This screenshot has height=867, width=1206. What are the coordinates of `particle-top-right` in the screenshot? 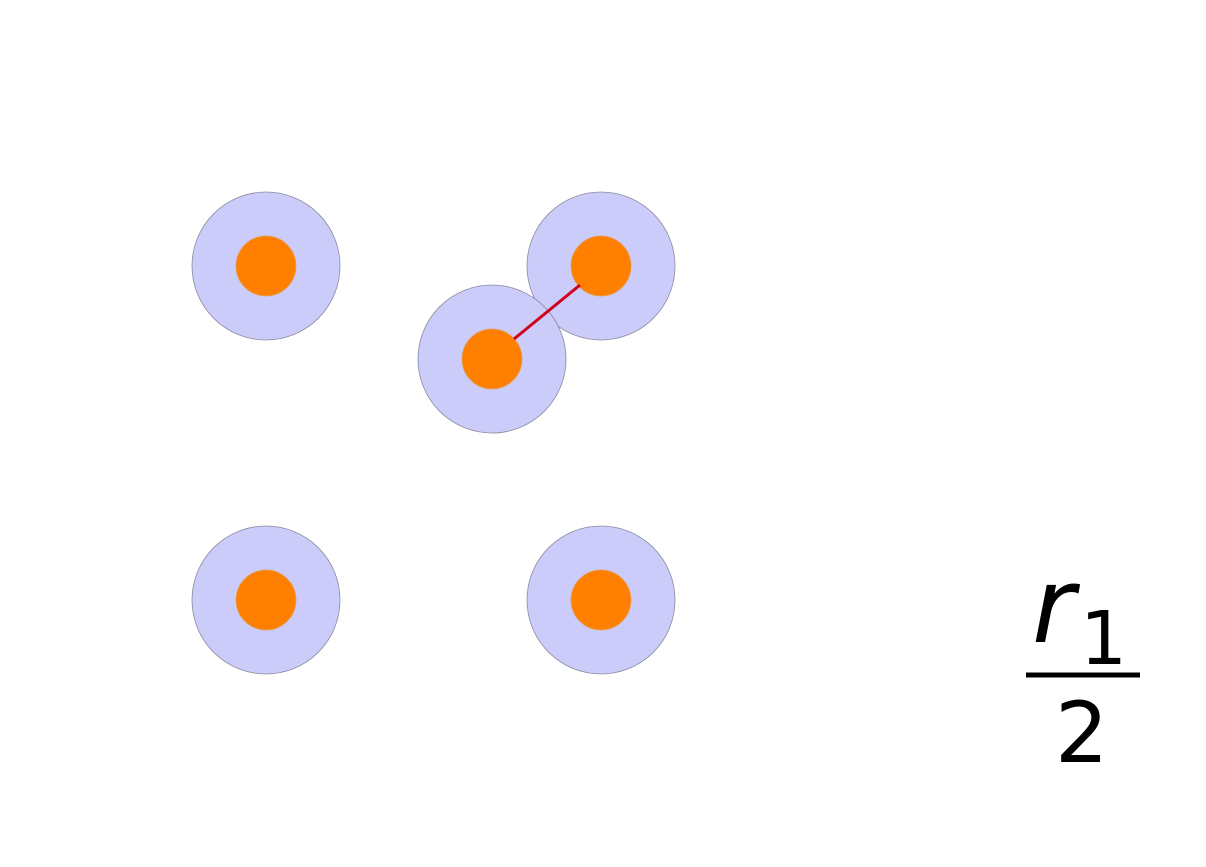 It's located at (601, 266).